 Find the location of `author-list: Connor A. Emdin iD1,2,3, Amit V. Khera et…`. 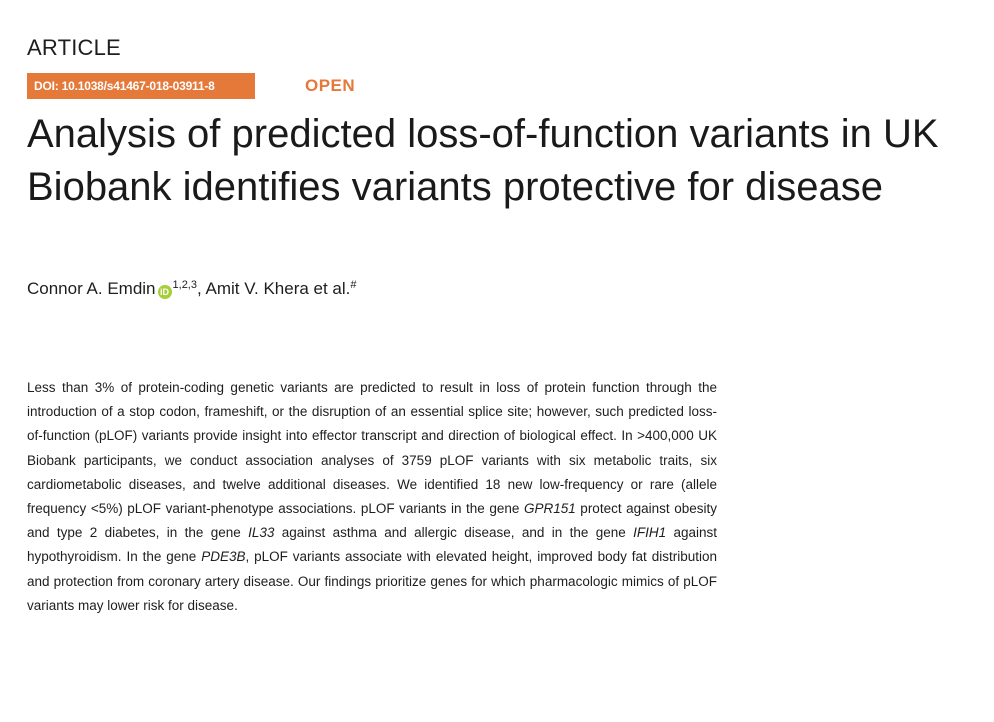

author-list: Connor A. Emdin iD1,2,3, Amit V. Khera et… is located at coordinates (192, 289).